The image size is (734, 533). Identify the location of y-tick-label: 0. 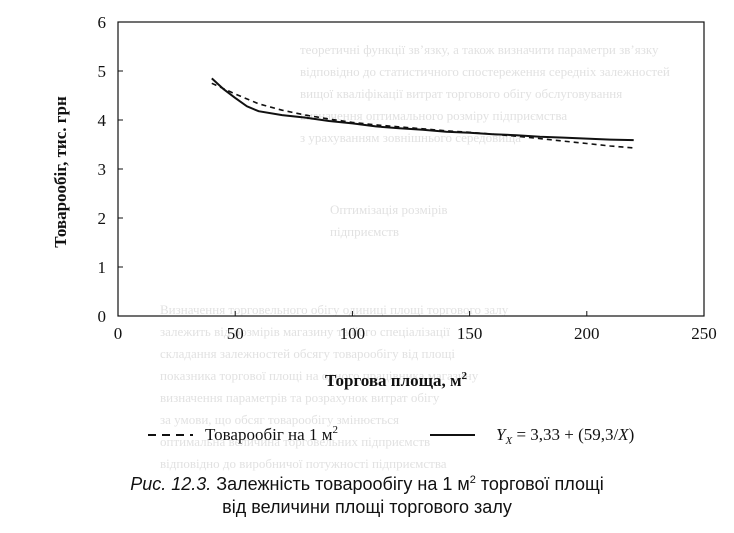
(102, 316).